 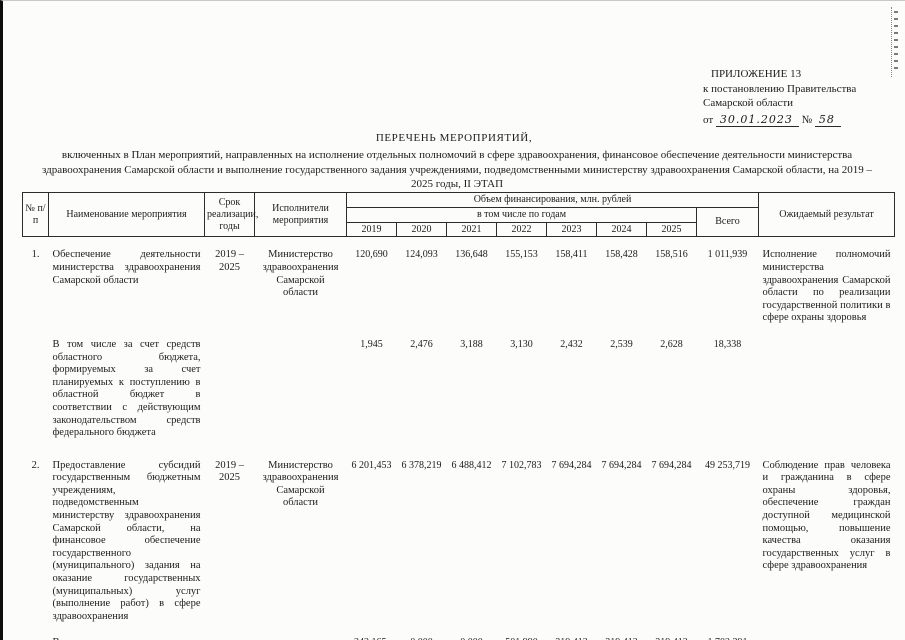 I want to click on appendix-number: ПРИЛОЖЕНИЕ 13, so click(x=756, y=74).